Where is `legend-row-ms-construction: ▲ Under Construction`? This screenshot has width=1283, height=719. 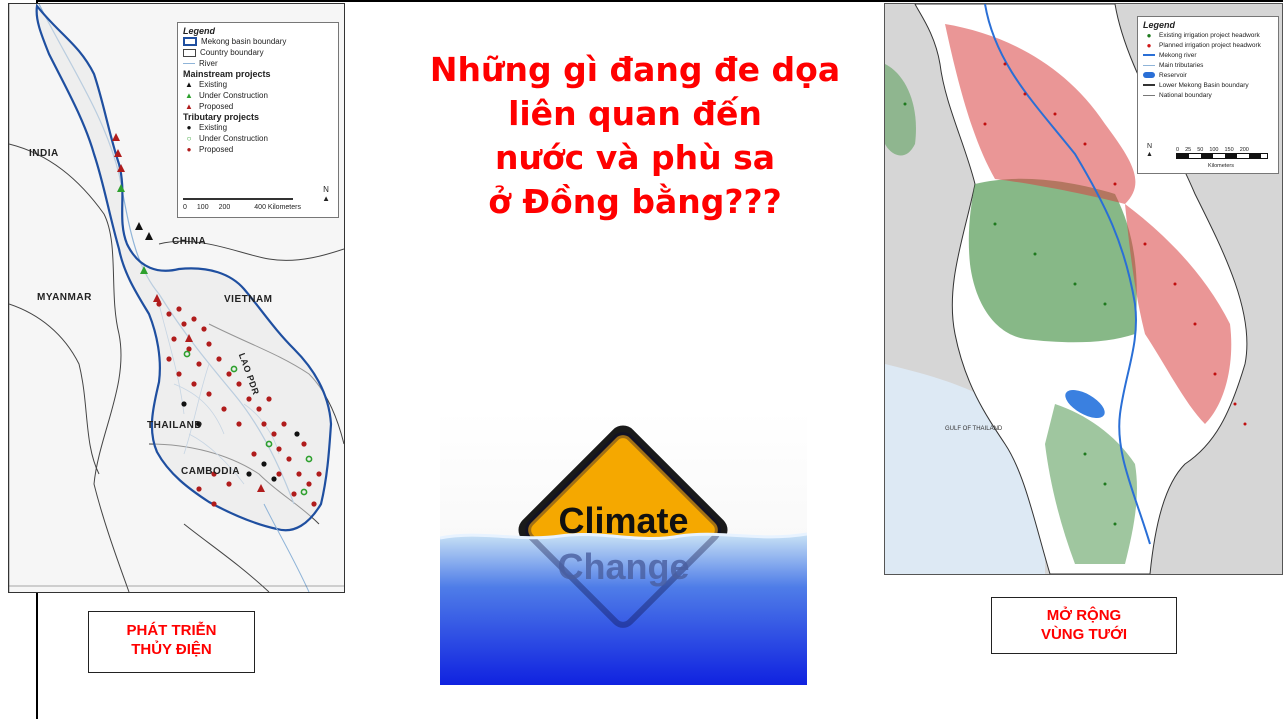
legend-row-ms-construction: ▲ Under Construction is located at coordinates (258, 95).